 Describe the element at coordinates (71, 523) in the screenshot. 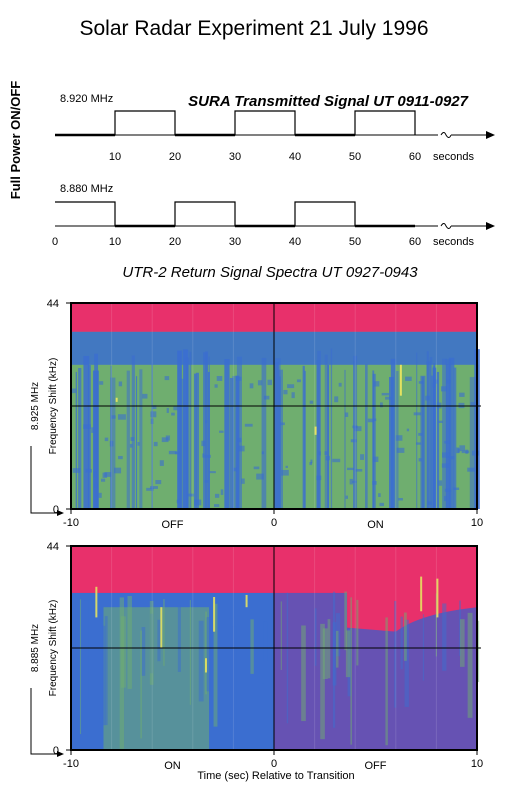

I see `x-tick-label: -10` at that location.